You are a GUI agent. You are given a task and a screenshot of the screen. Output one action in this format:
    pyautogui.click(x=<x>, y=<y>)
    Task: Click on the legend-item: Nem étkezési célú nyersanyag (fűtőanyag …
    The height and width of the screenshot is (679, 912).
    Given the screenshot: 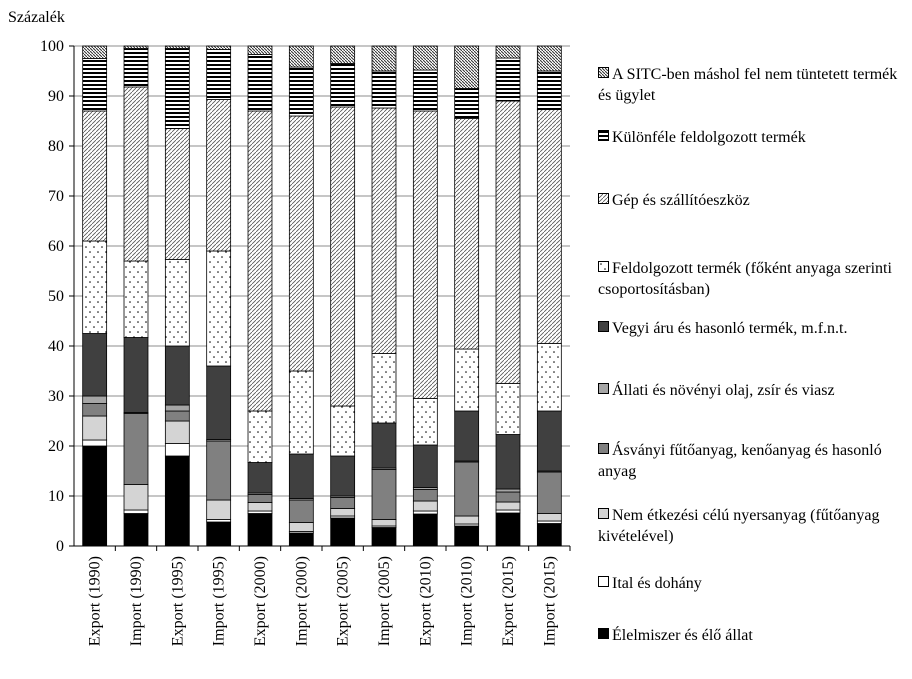 What is the action you would take?
    pyautogui.click(x=753, y=526)
    